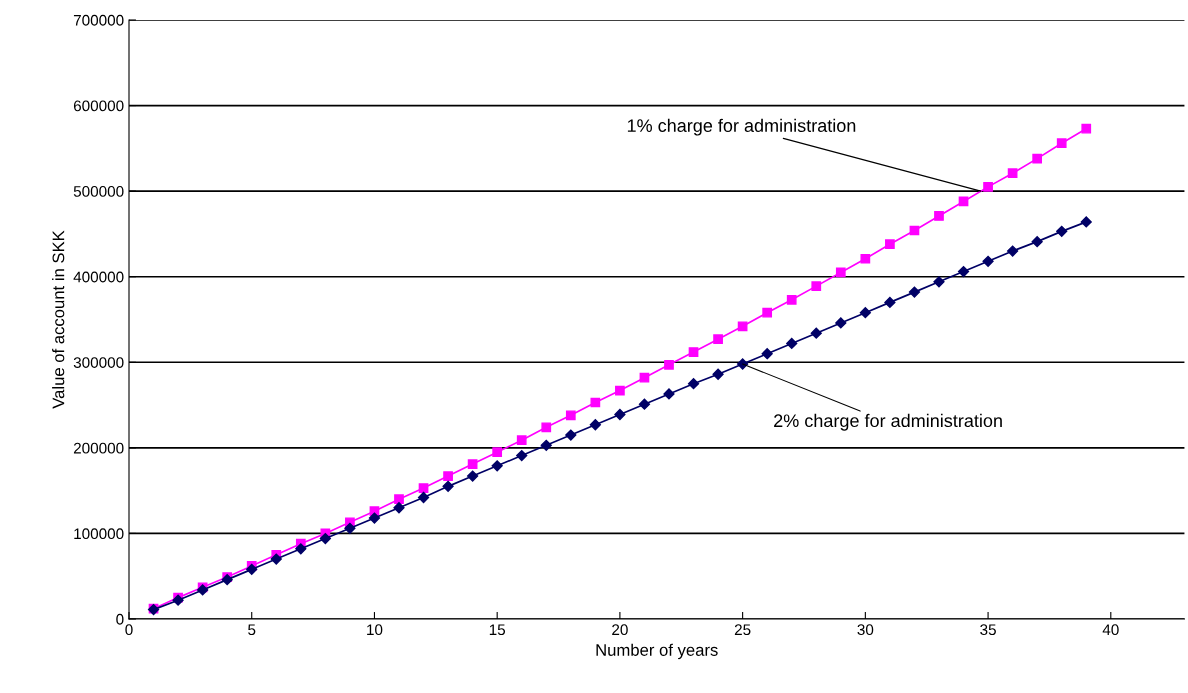  I want to click on y-tick-label: 500000, so click(98, 191).